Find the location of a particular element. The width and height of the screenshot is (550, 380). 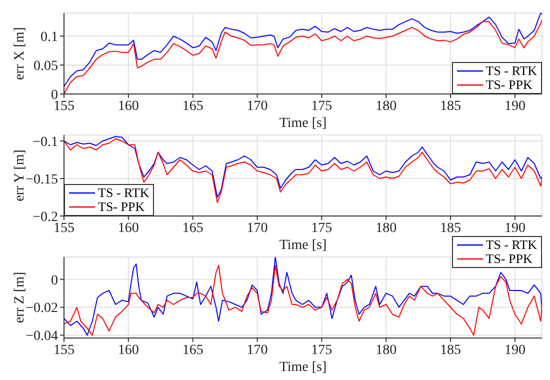

y-tick-label: −0.1 is located at coordinates (45, 142).